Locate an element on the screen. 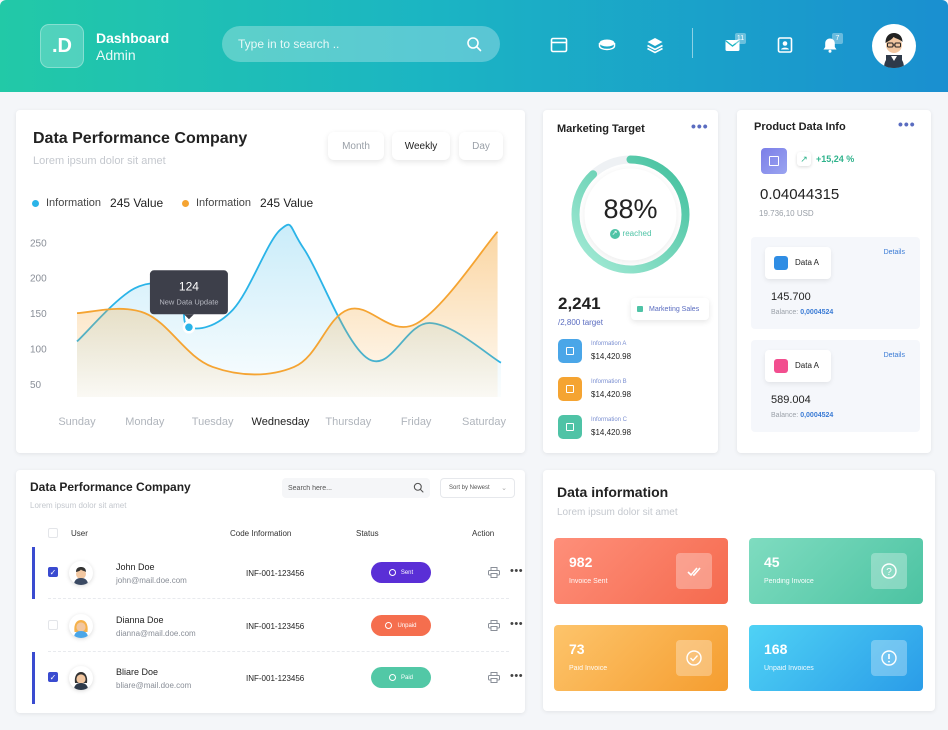  data-icon is located at coordinates (781, 263).